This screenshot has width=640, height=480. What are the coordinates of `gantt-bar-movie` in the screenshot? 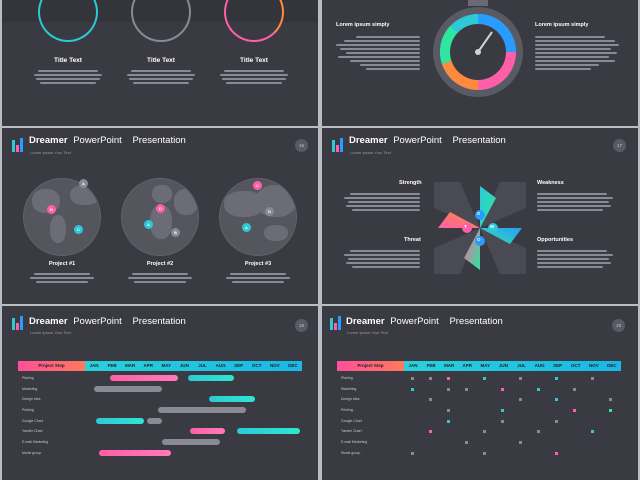 It's located at (135, 453).